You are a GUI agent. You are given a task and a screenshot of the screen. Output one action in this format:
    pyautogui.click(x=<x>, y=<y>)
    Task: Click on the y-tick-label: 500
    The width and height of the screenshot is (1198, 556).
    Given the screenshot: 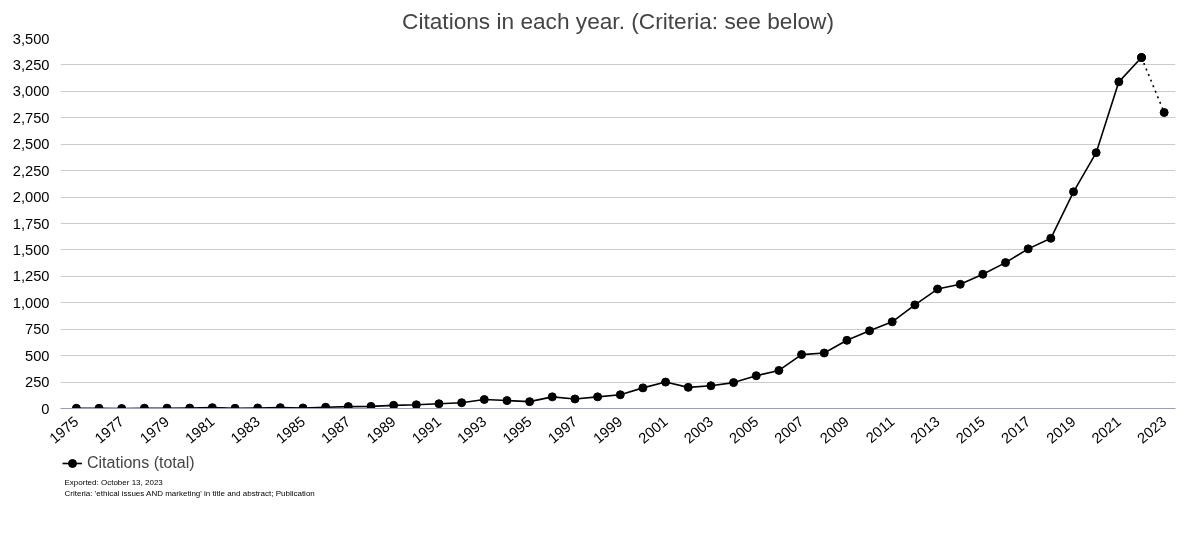 What is the action you would take?
    pyautogui.click(x=37, y=355)
    